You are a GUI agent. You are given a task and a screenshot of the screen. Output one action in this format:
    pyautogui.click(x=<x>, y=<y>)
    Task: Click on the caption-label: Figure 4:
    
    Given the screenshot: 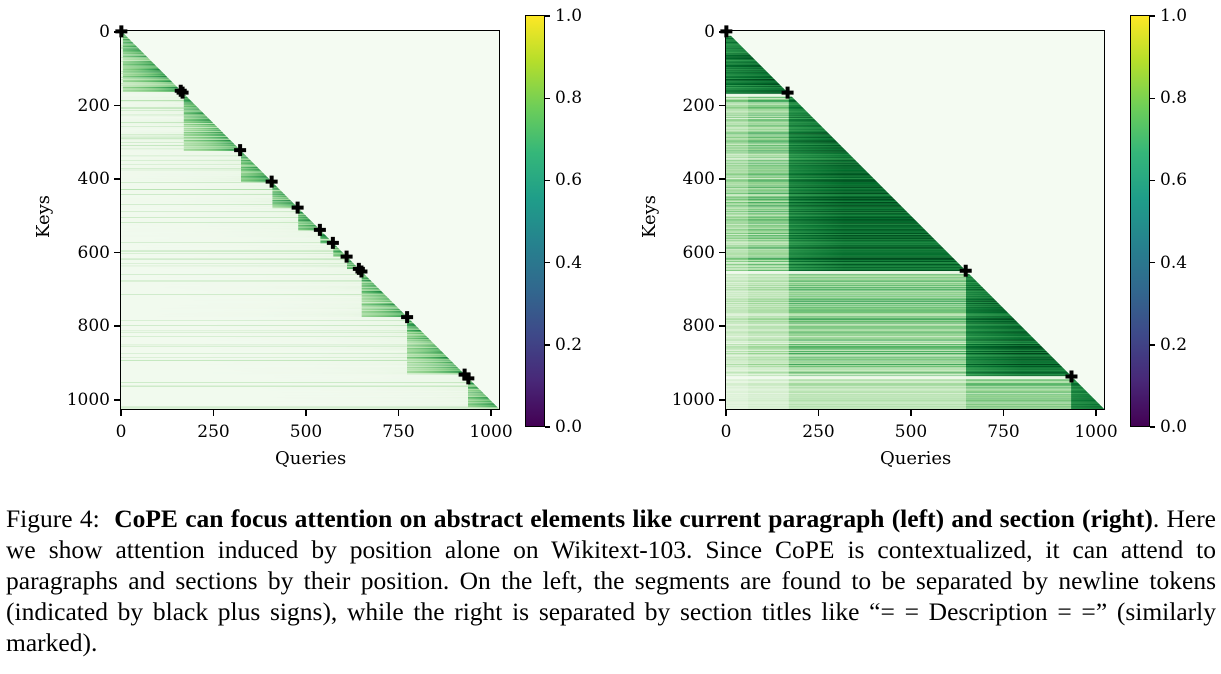 What is the action you would take?
    pyautogui.click(x=53, y=518)
    